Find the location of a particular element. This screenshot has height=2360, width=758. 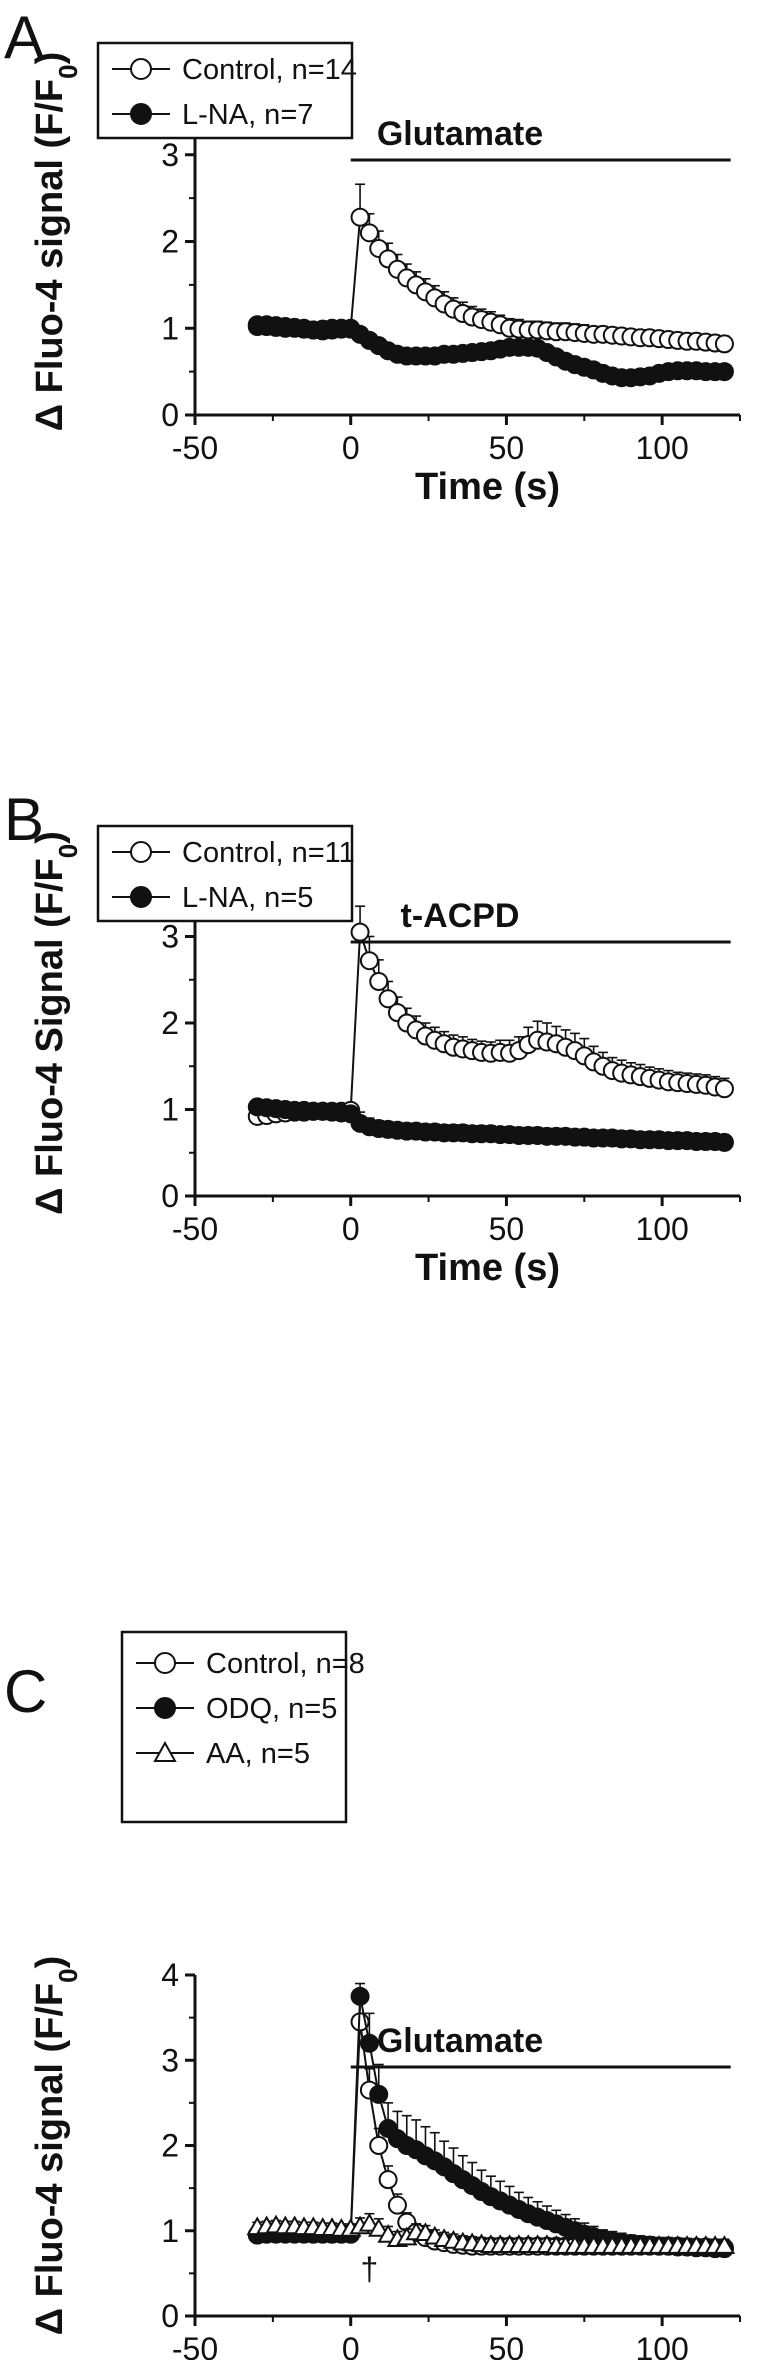

stimulus-label: t-ACPD is located at coordinates (460, 916).